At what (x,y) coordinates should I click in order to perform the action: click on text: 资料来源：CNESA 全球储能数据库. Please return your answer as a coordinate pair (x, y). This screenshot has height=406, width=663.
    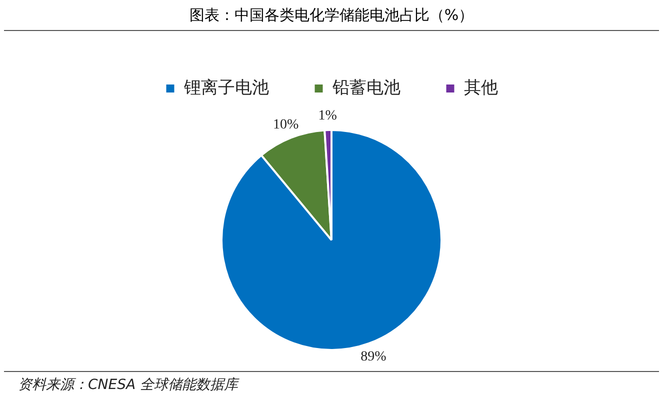
    Looking at the image, I should click on (128, 385).